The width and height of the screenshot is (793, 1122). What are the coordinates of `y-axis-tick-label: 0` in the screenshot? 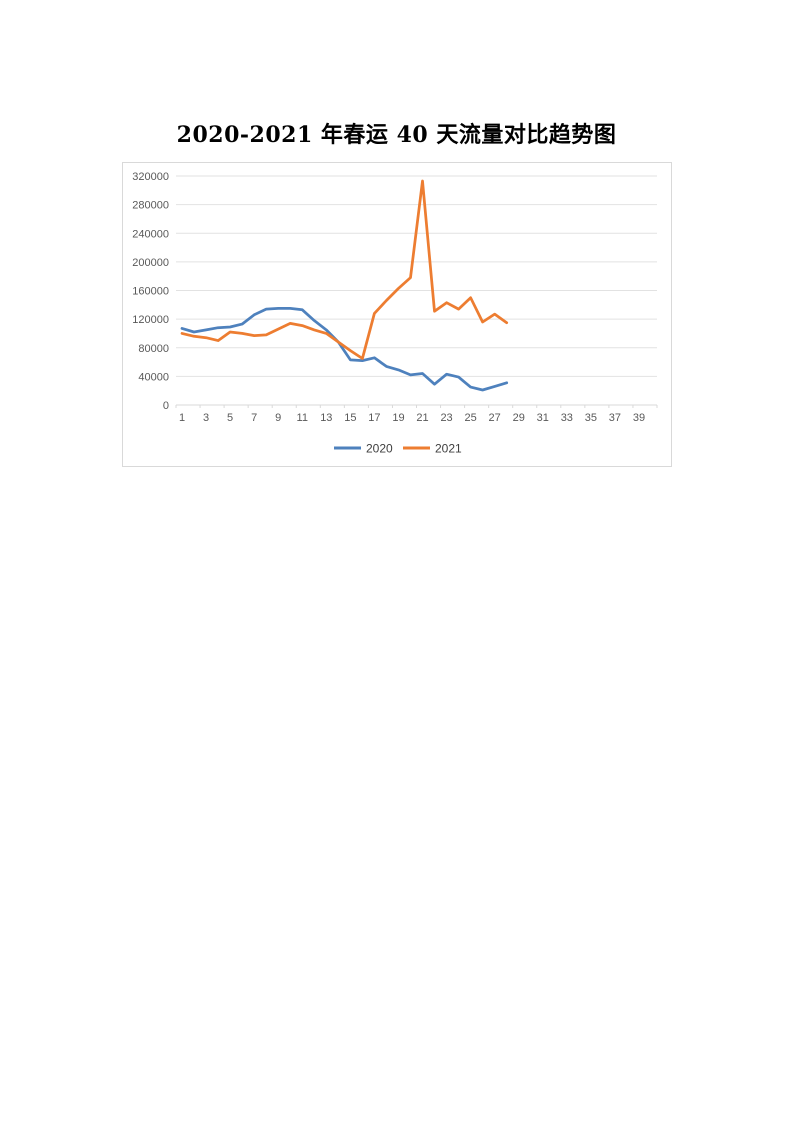 It's located at (166, 406).